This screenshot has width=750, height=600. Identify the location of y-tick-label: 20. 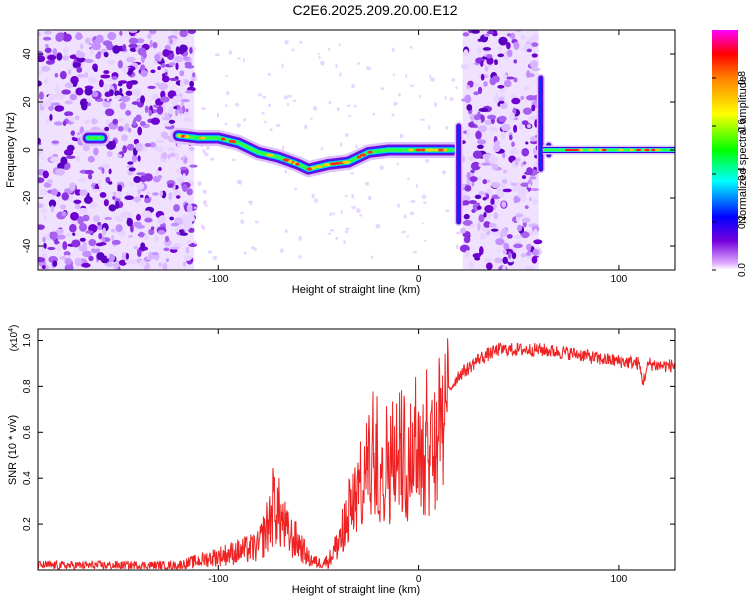
(27, 102).